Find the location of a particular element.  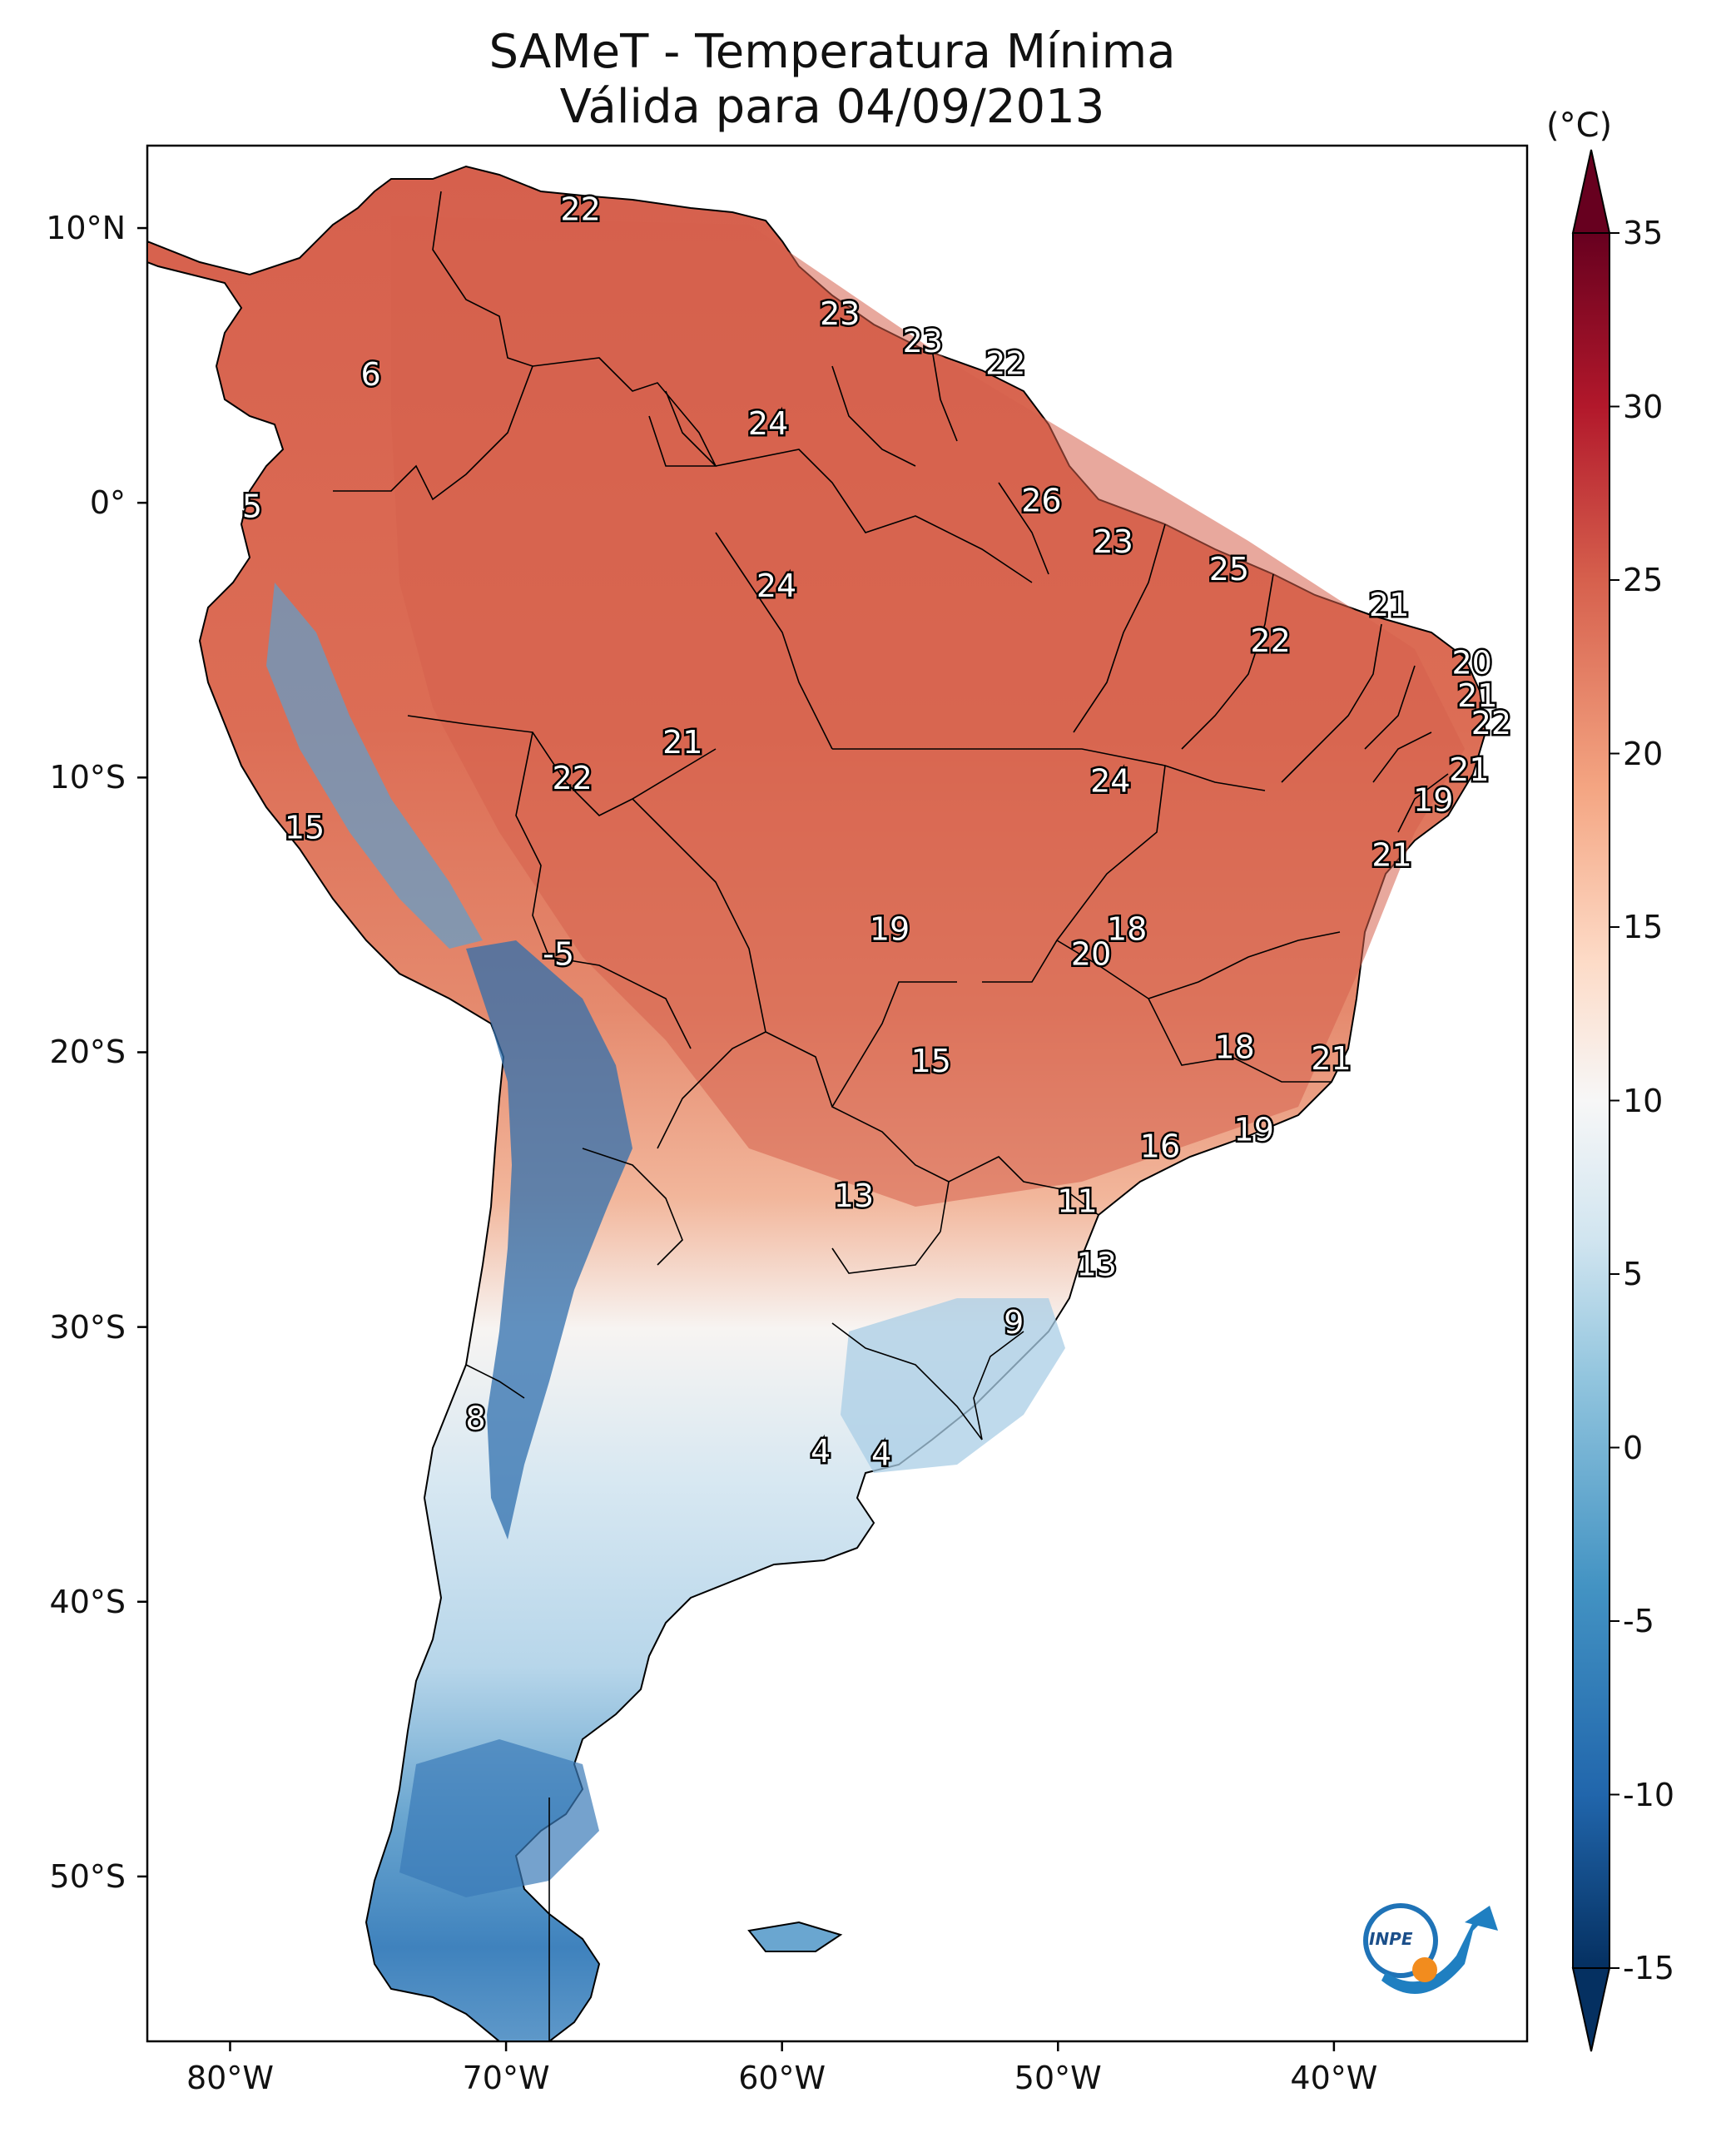

lat-tick-label: 20°S is located at coordinates (87, 1052).